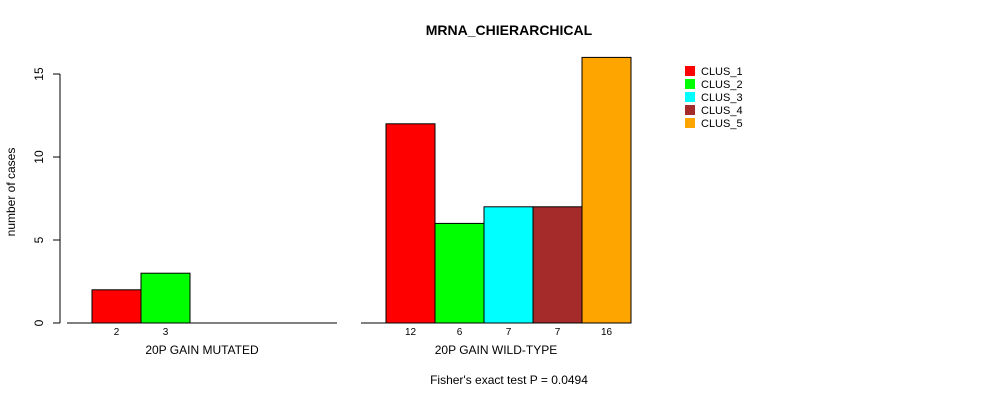 The height and width of the screenshot is (400, 990). What do you see at coordinates (202, 314) in the screenshot?
I see `bar-group: 2 3 20P GAIN MUTATED` at bounding box center [202, 314].